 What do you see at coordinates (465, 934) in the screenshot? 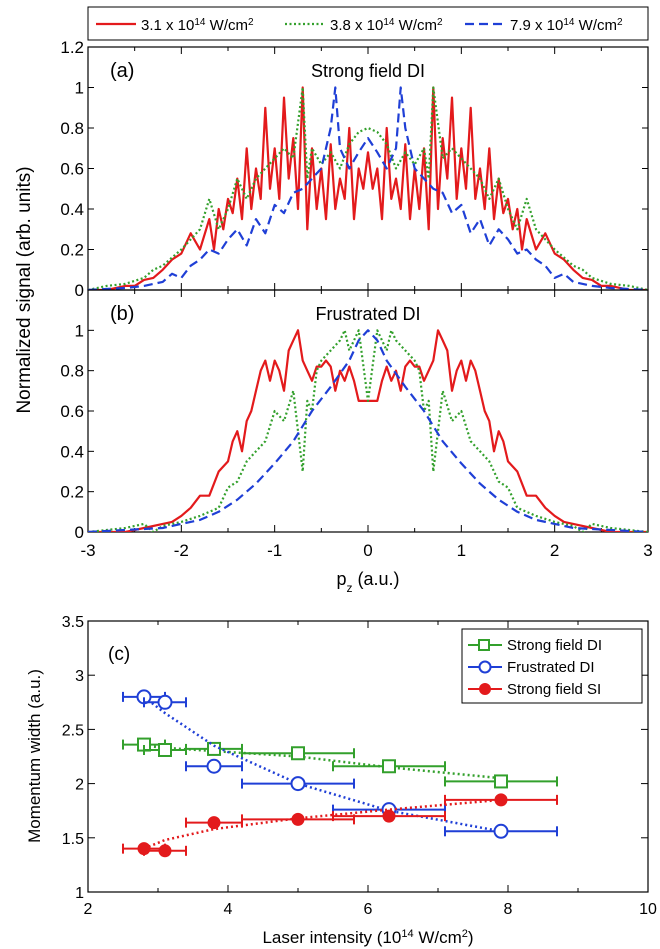
I see `x-label-c-exp2: 2` at bounding box center [465, 934].